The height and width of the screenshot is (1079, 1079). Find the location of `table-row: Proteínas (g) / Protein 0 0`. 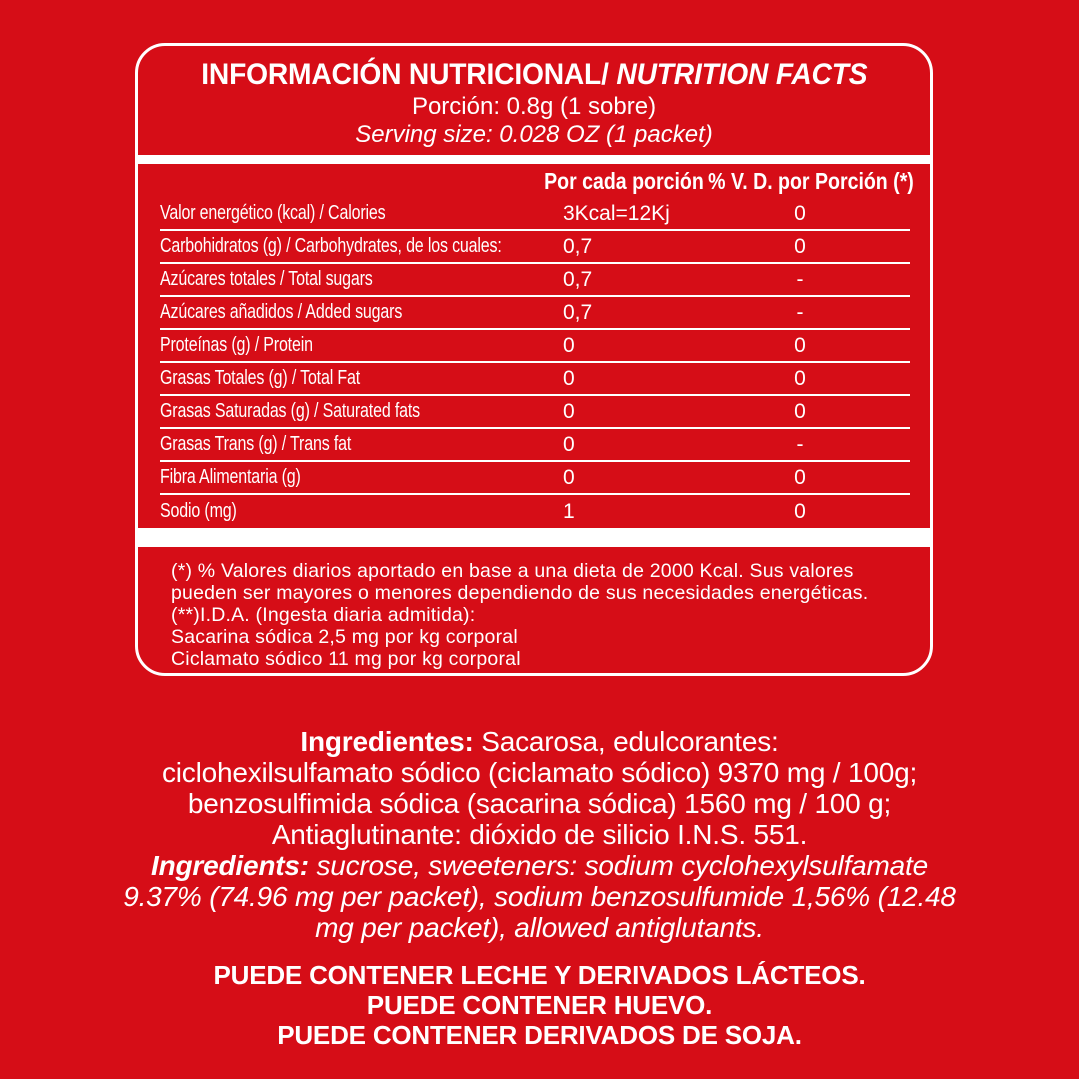

table-row: Proteínas (g) / Protein 0 0 is located at coordinates (535, 346).